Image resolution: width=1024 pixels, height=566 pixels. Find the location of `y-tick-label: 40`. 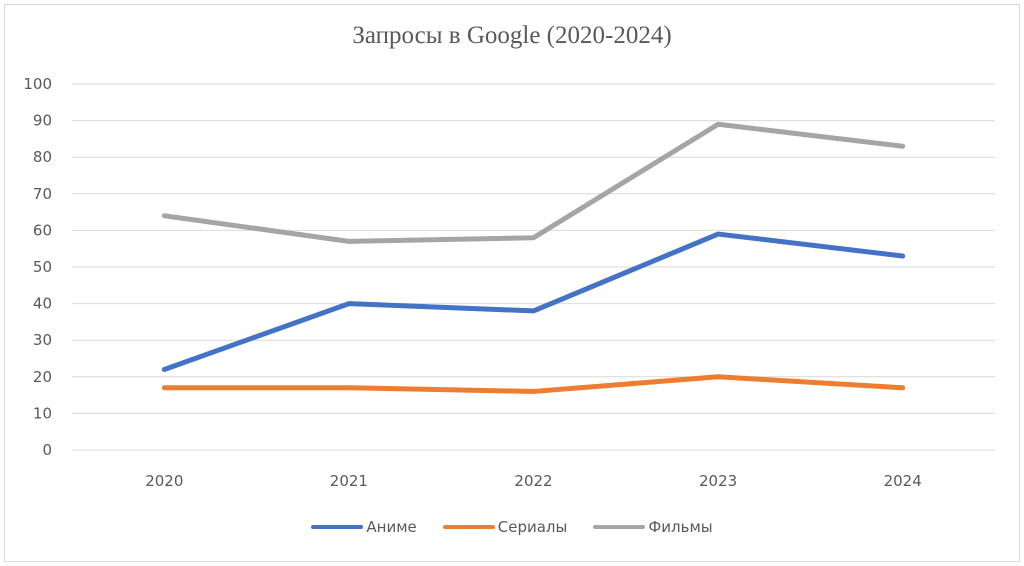

y-tick-label: 40 is located at coordinates (42, 304).